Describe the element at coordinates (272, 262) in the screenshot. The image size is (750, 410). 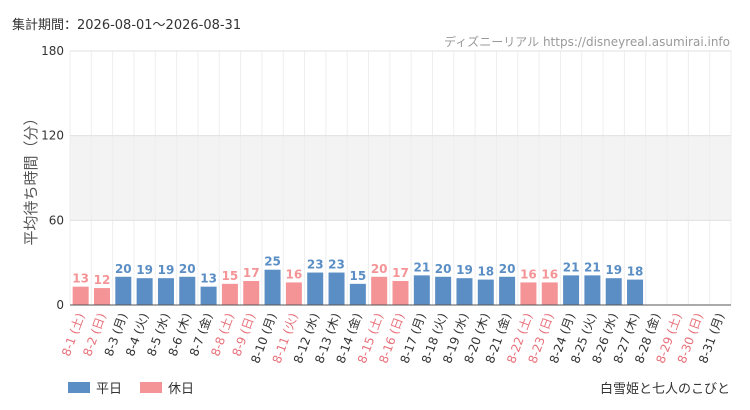
I see `bar-value-label: 25` at that location.